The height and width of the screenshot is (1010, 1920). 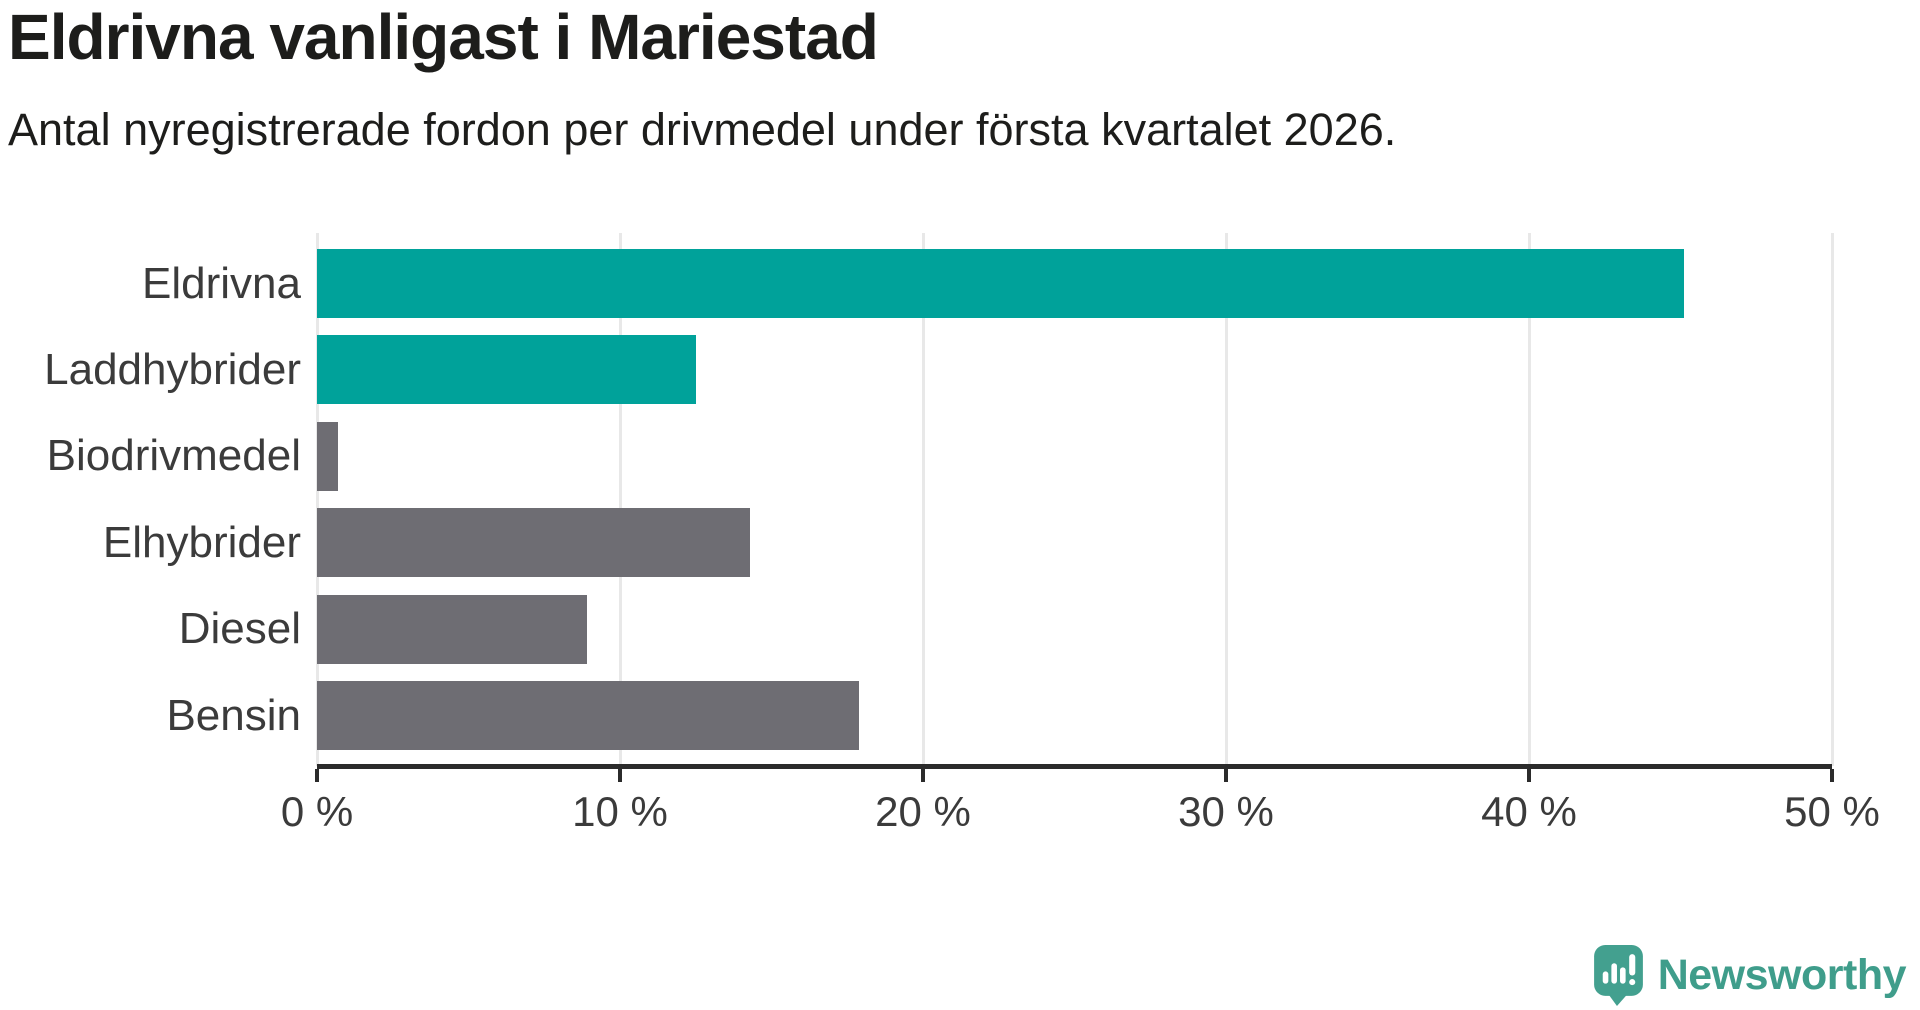 I want to click on x-axis-tick-label-10: 10 %, so click(x=620, y=811).